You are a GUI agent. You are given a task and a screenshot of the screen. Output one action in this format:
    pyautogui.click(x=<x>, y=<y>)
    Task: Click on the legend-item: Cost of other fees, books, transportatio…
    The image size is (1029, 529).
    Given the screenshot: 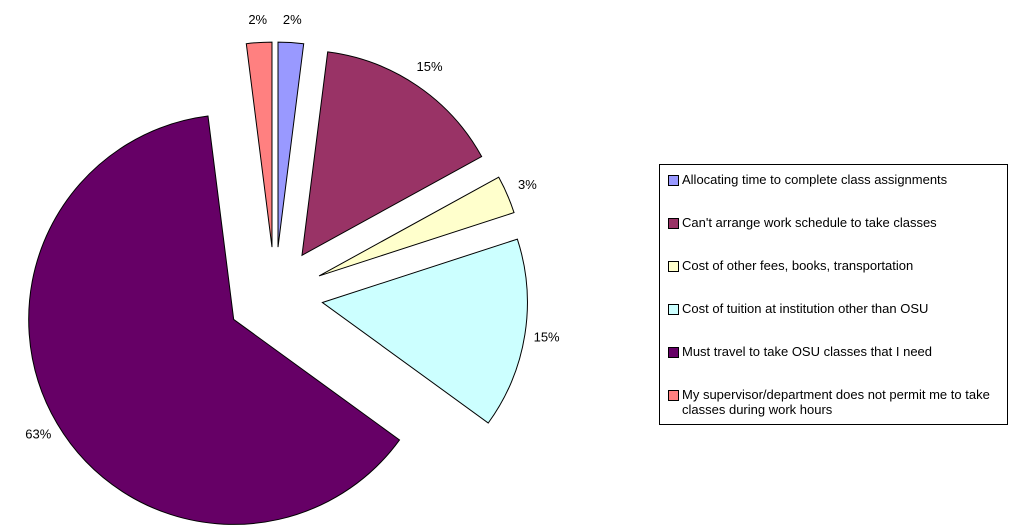 What is the action you would take?
    pyautogui.click(x=833, y=279)
    